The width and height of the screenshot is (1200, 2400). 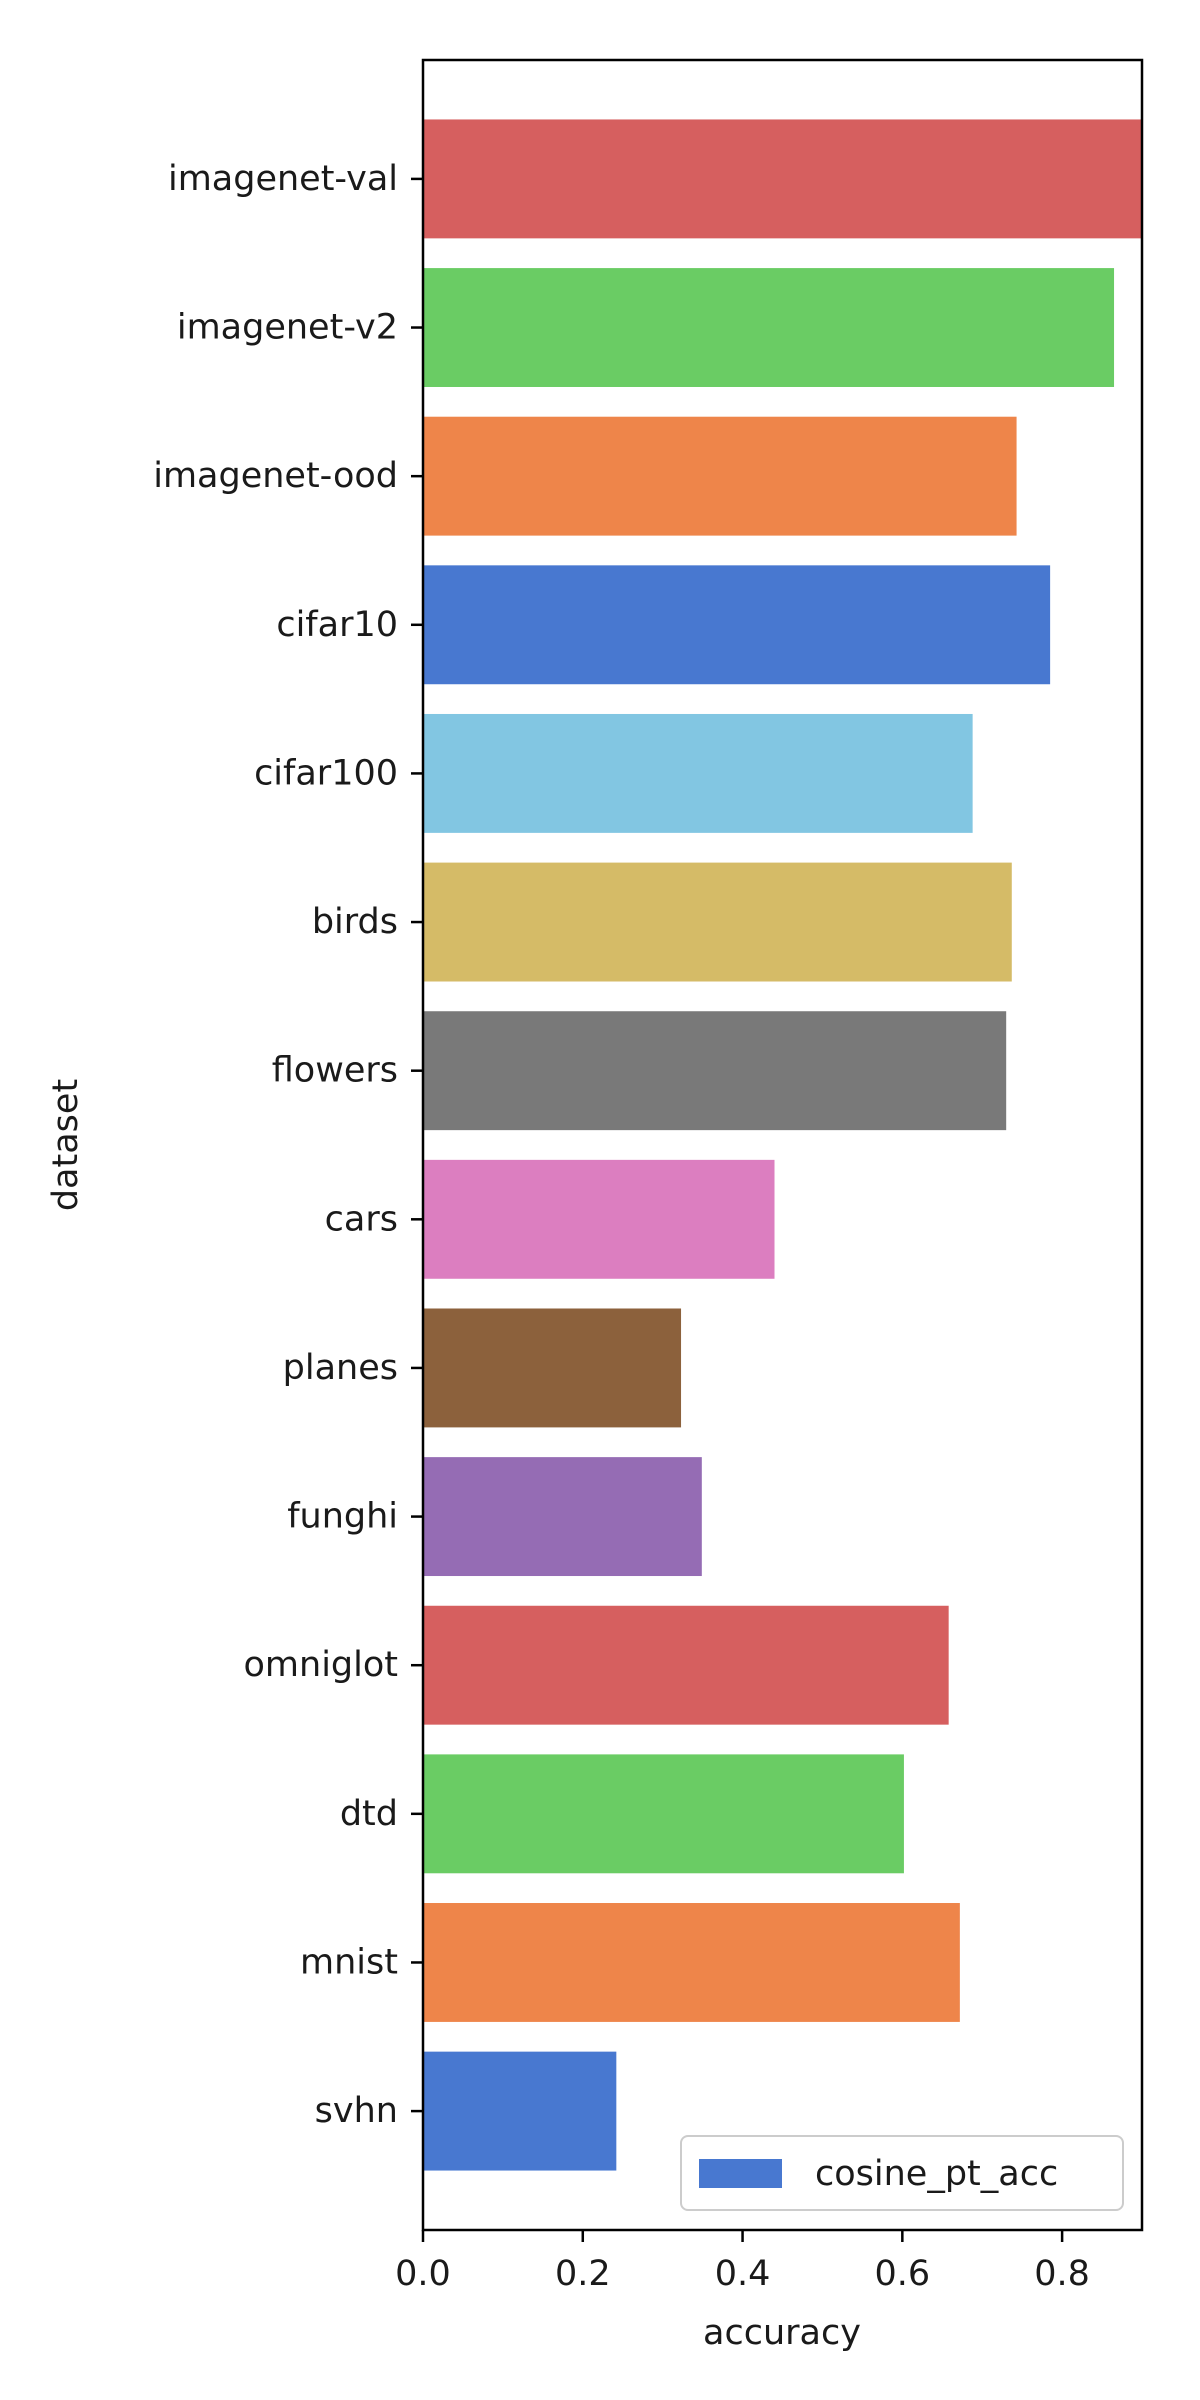 I want to click on bar-cars, so click(x=599, y=1219).